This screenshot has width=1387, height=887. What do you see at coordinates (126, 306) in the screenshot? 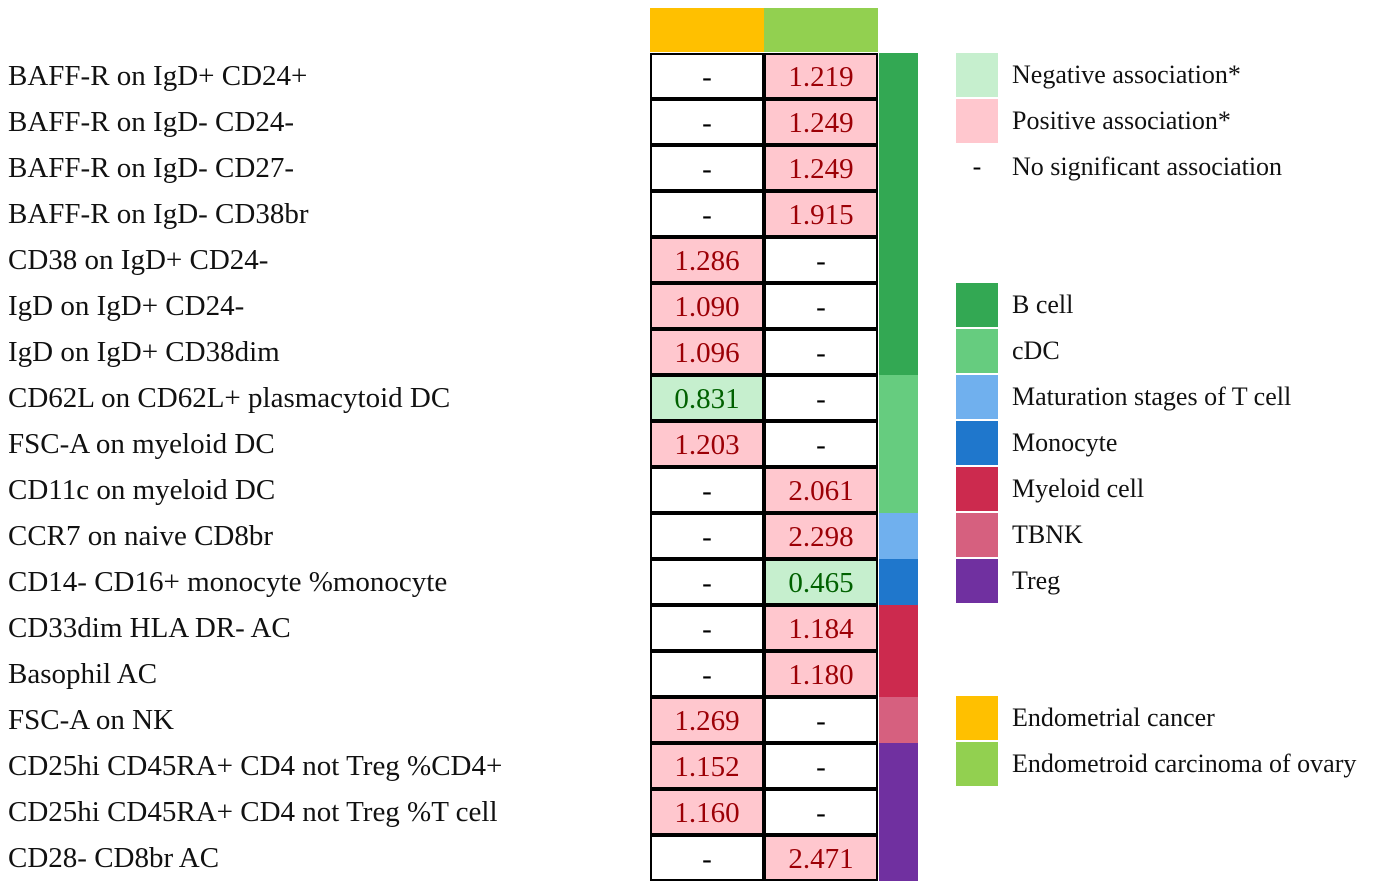
I see `row-label: IgD on IgD+ CD24-` at bounding box center [126, 306].